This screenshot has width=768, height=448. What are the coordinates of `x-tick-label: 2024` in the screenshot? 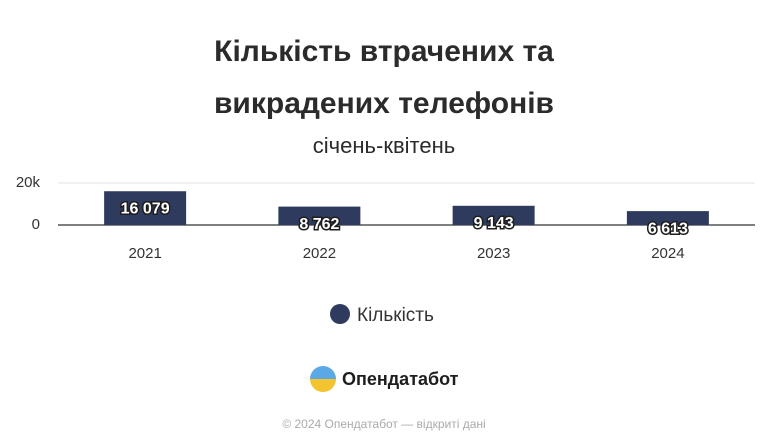 It's located at (667, 253).